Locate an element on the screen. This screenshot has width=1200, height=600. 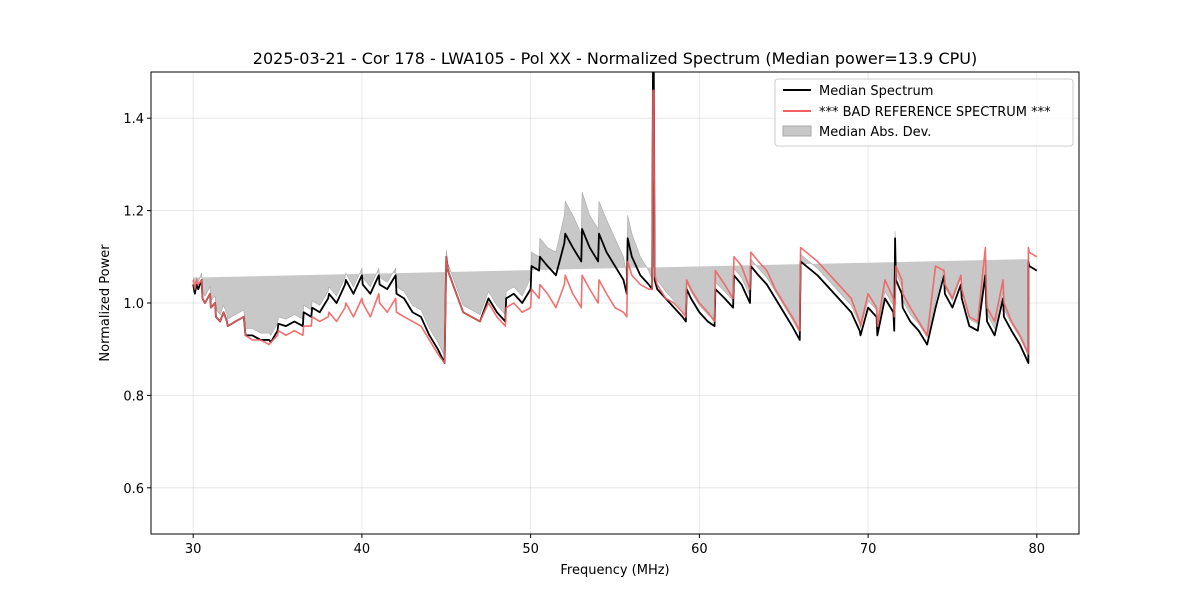
y-tick-label: 1.2 is located at coordinates (133, 212).